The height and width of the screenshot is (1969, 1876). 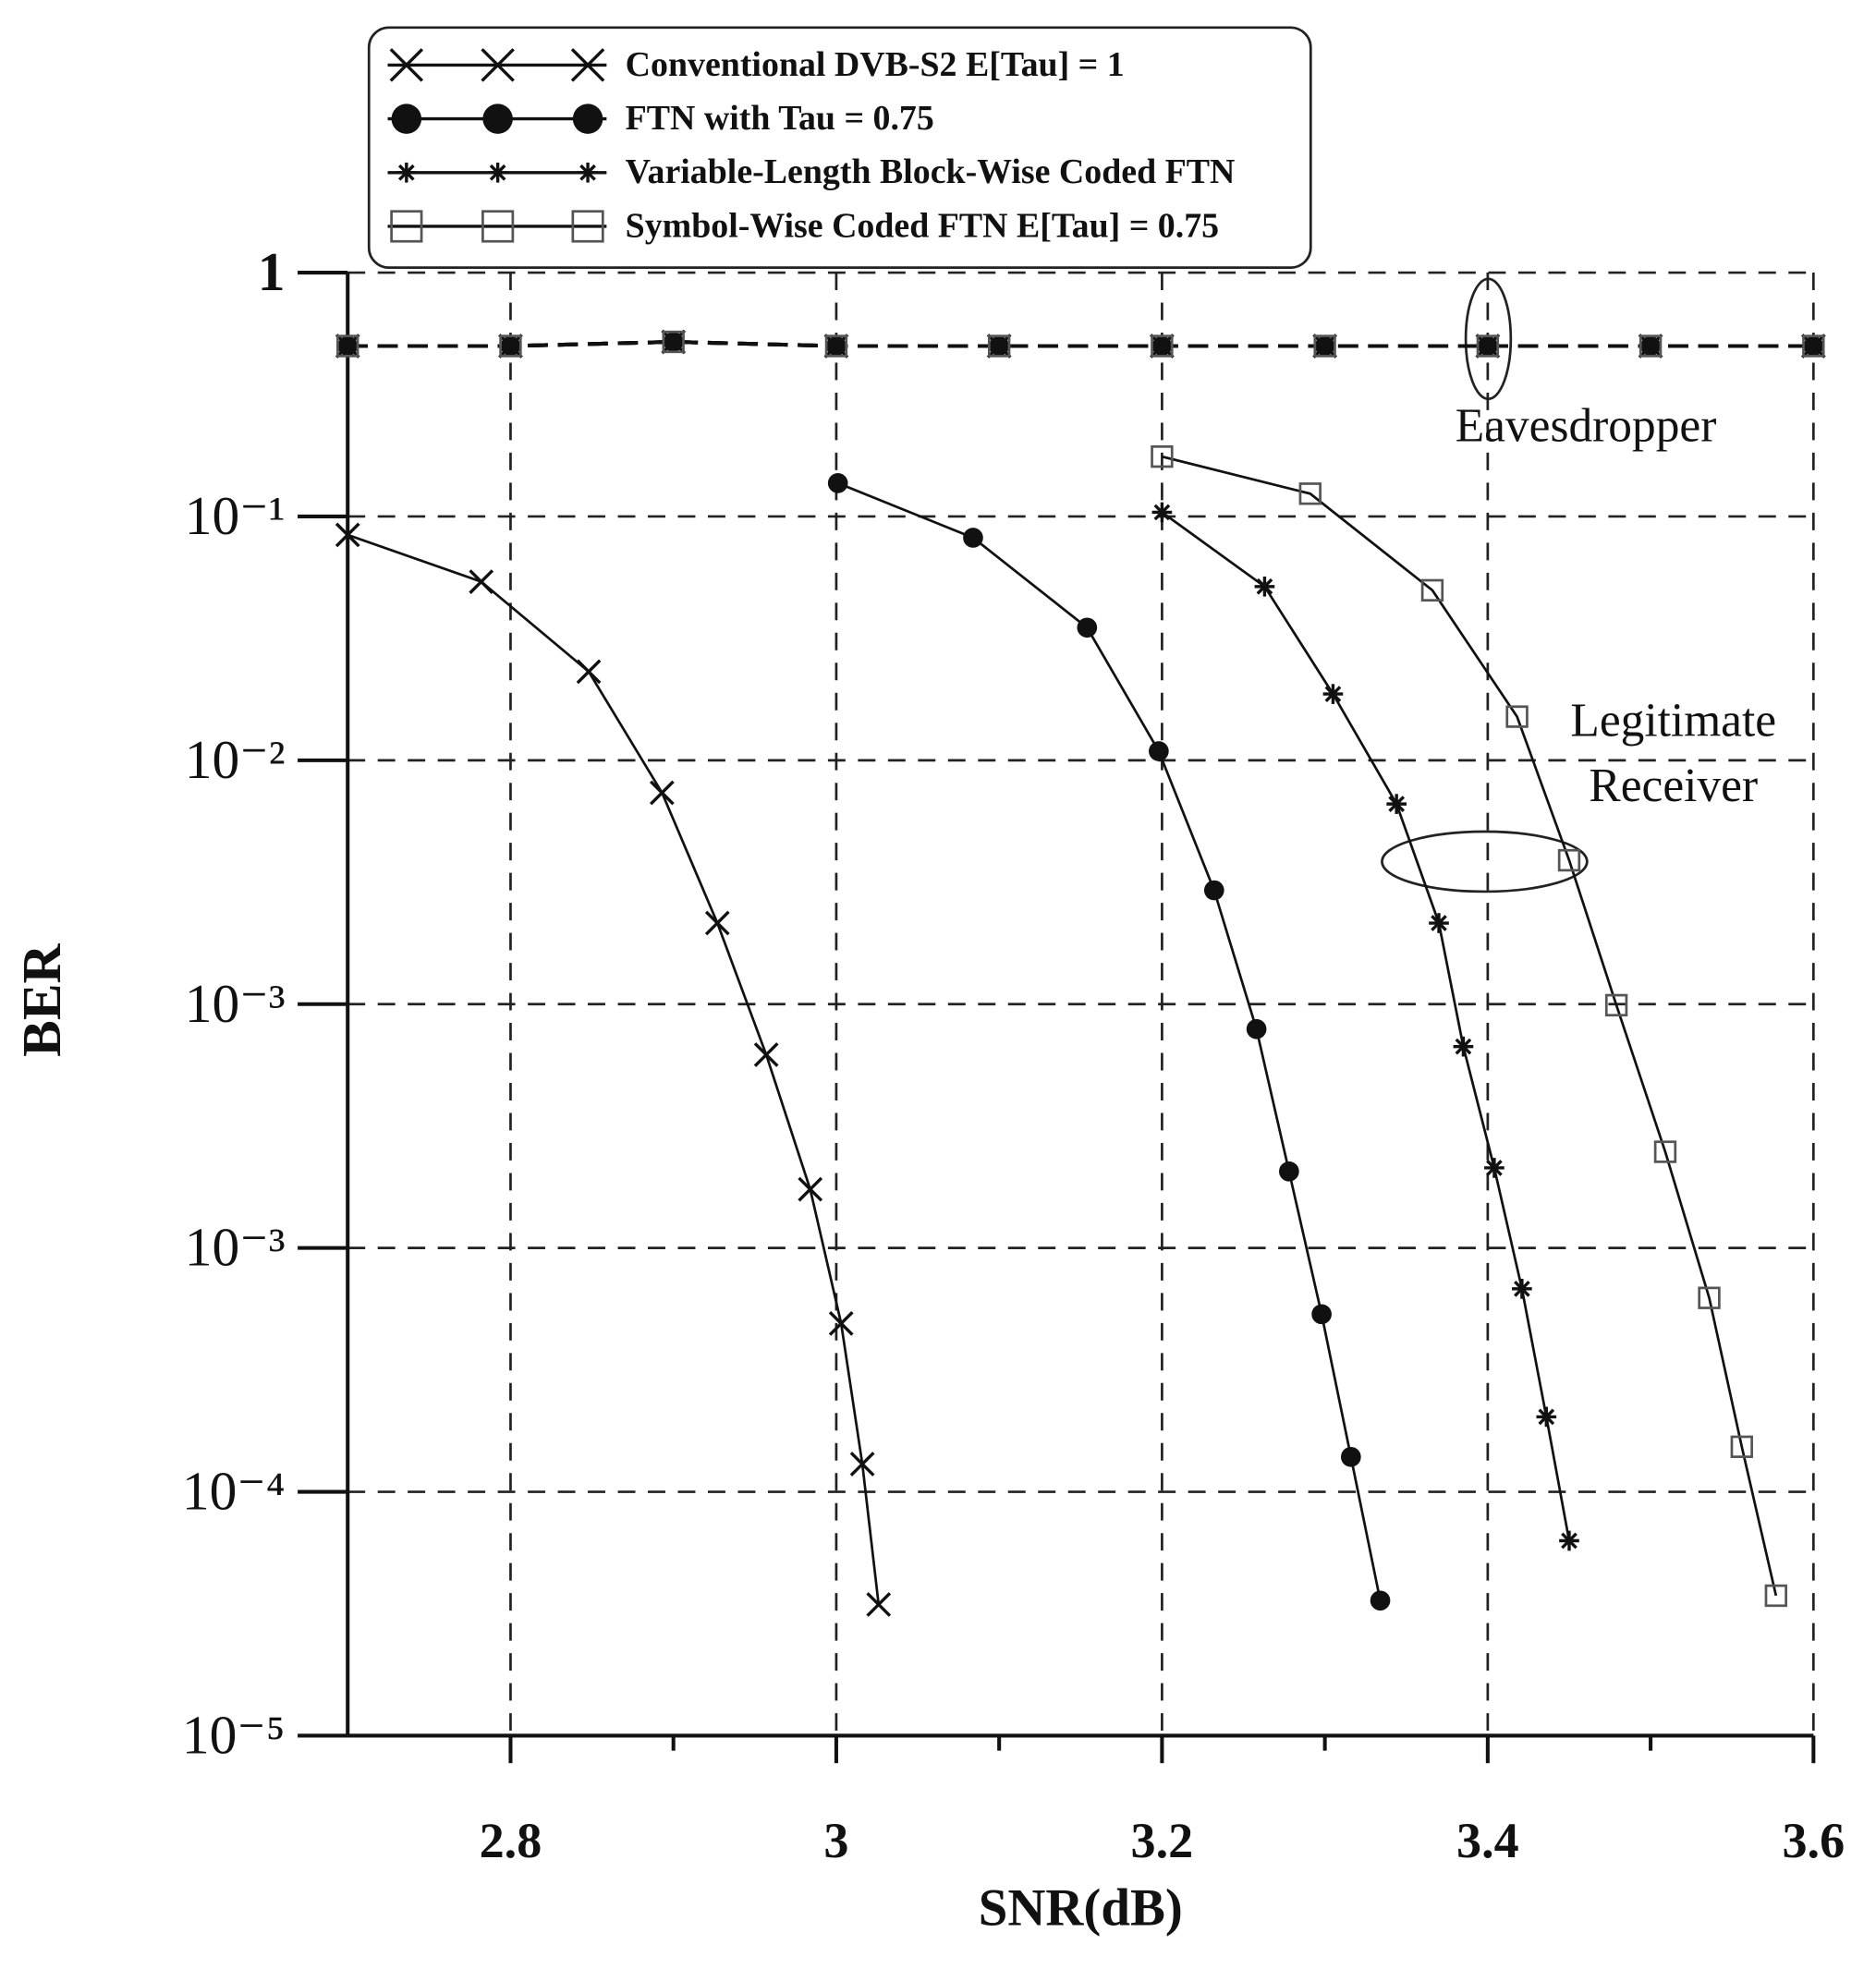 What do you see at coordinates (1814, 1841) in the screenshot?
I see `x-tick-label: 3.6` at bounding box center [1814, 1841].